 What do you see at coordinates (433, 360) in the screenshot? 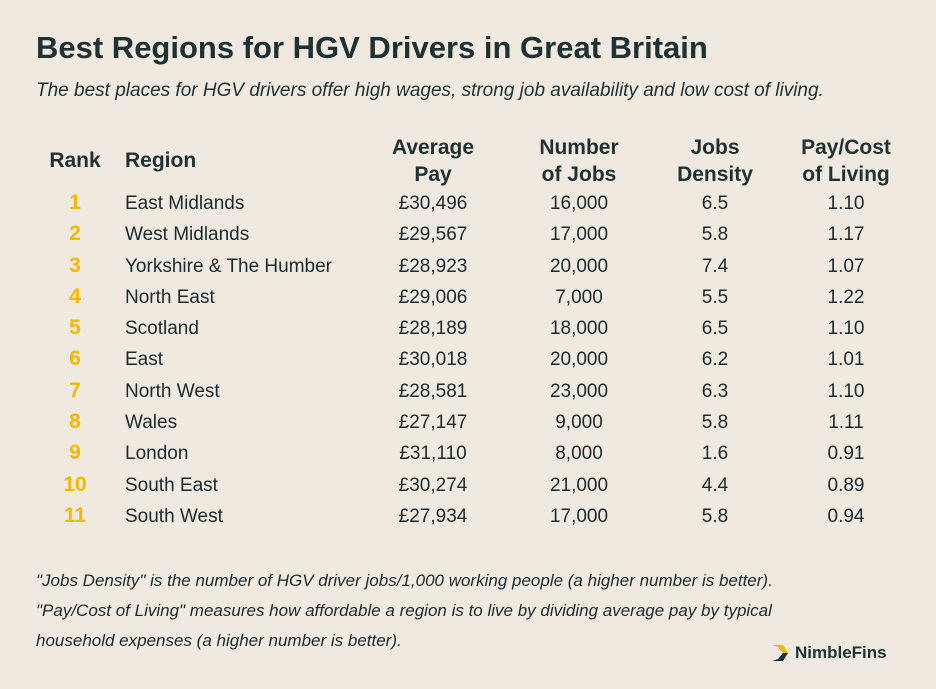
I see `cell-average-pay: £30,018` at bounding box center [433, 360].